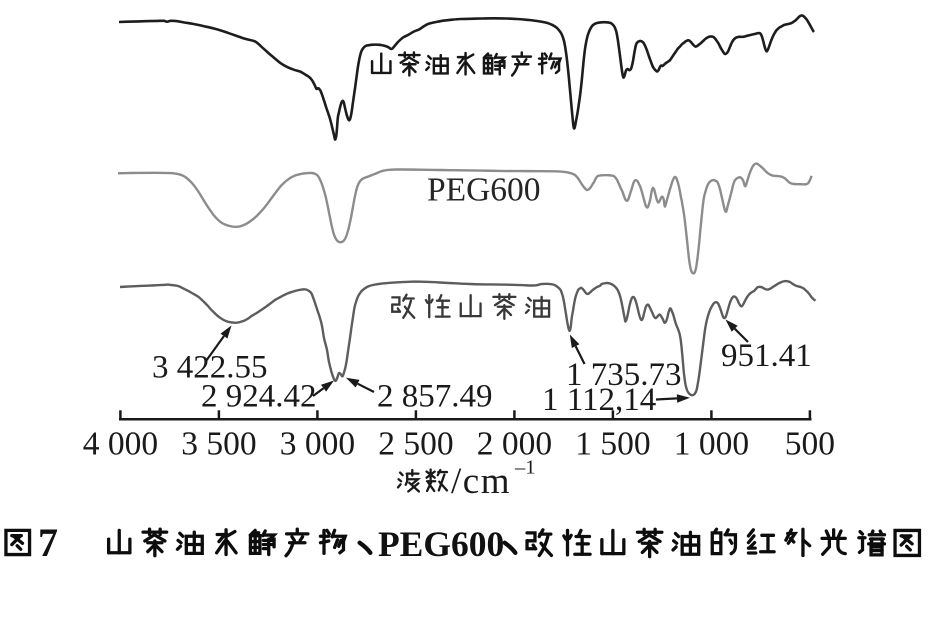  What do you see at coordinates (48, 542) in the screenshot?
I see `svg-text: 7` at bounding box center [48, 542].